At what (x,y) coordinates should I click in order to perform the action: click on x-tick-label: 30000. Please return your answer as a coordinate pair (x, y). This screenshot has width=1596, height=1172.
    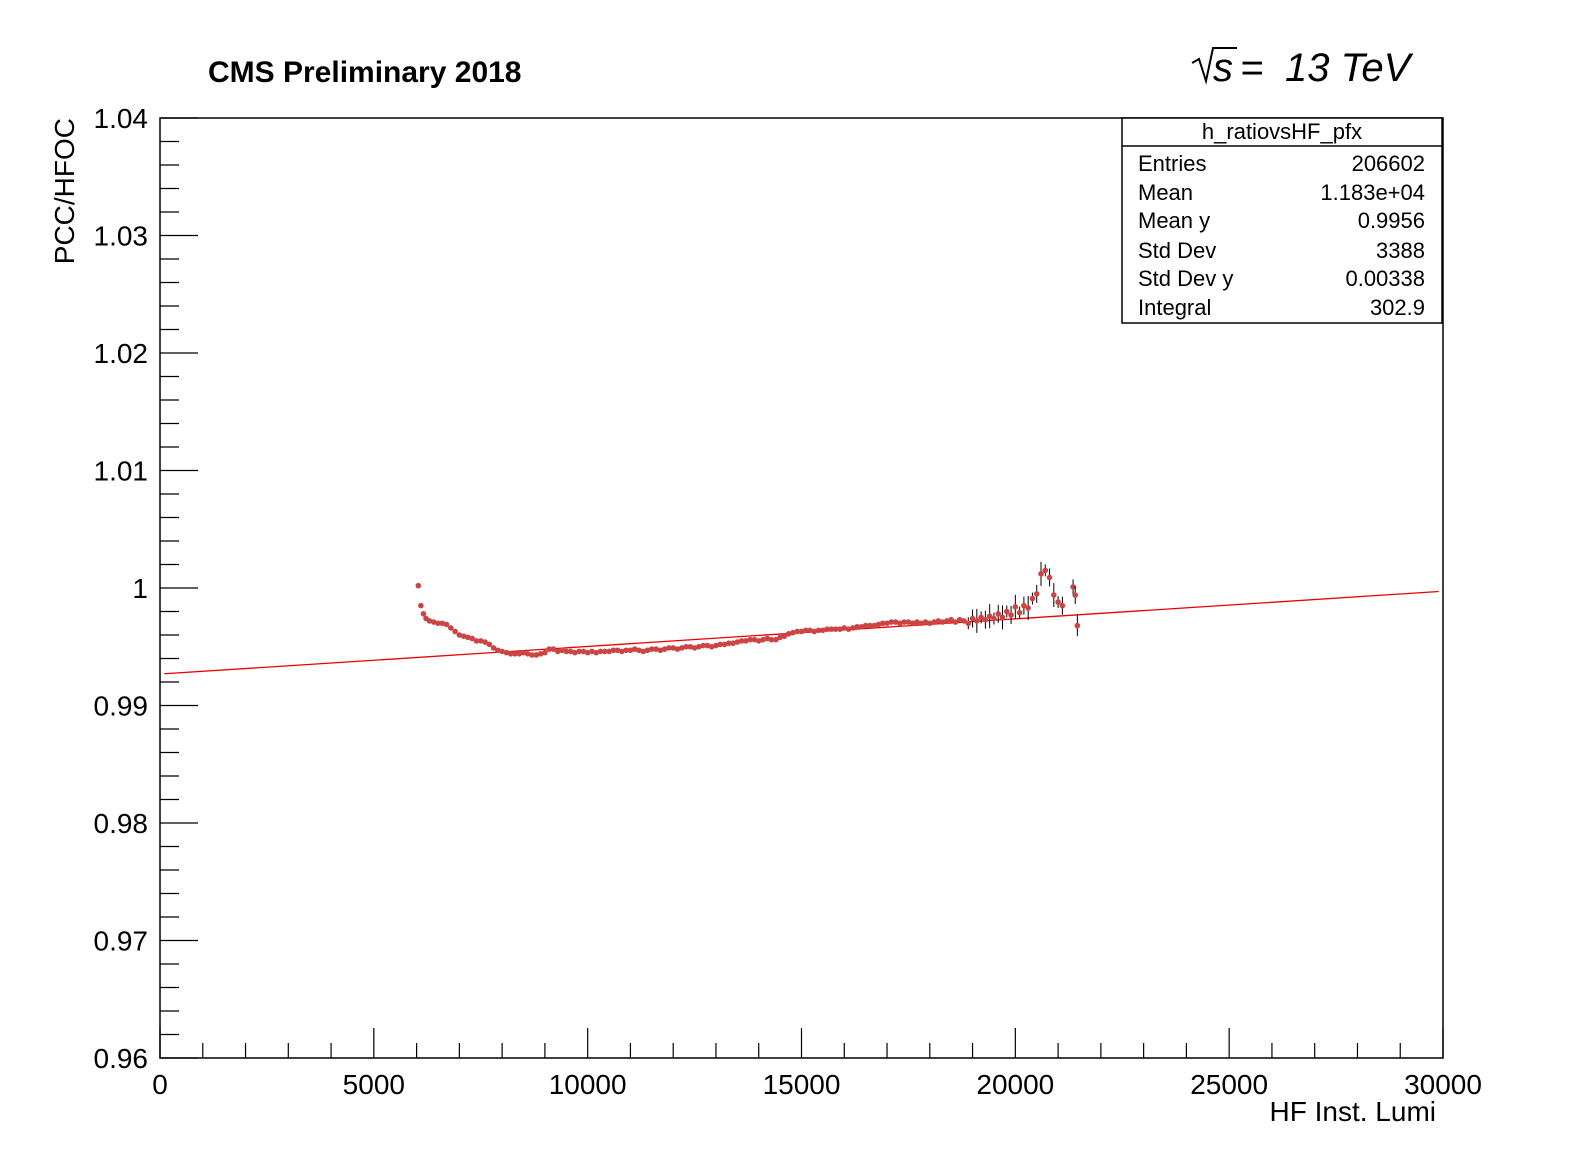
    Looking at the image, I should click on (1443, 1084).